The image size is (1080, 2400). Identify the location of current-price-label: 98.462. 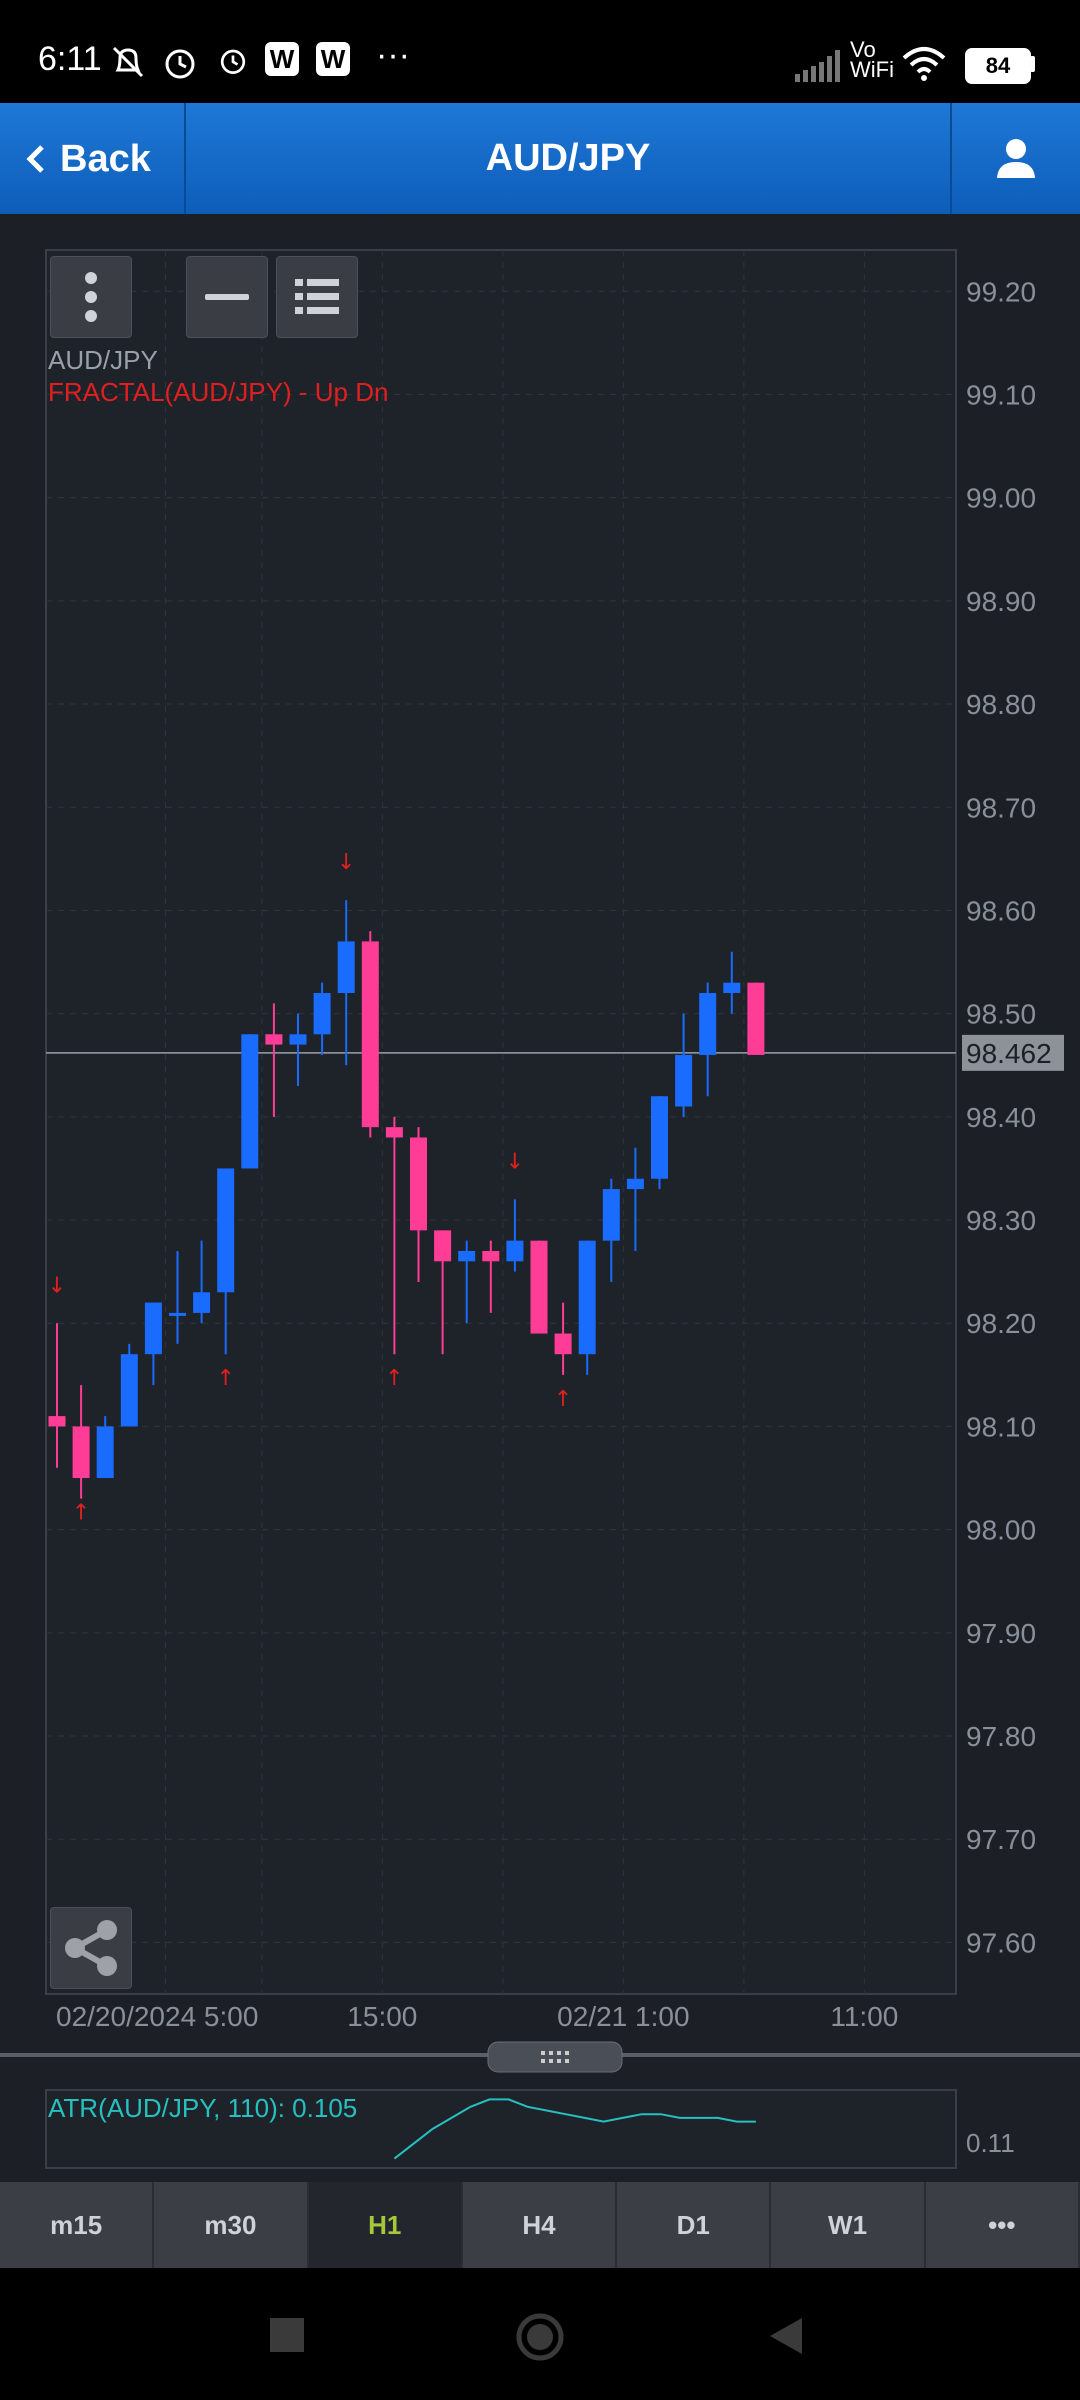
(1009, 1053).